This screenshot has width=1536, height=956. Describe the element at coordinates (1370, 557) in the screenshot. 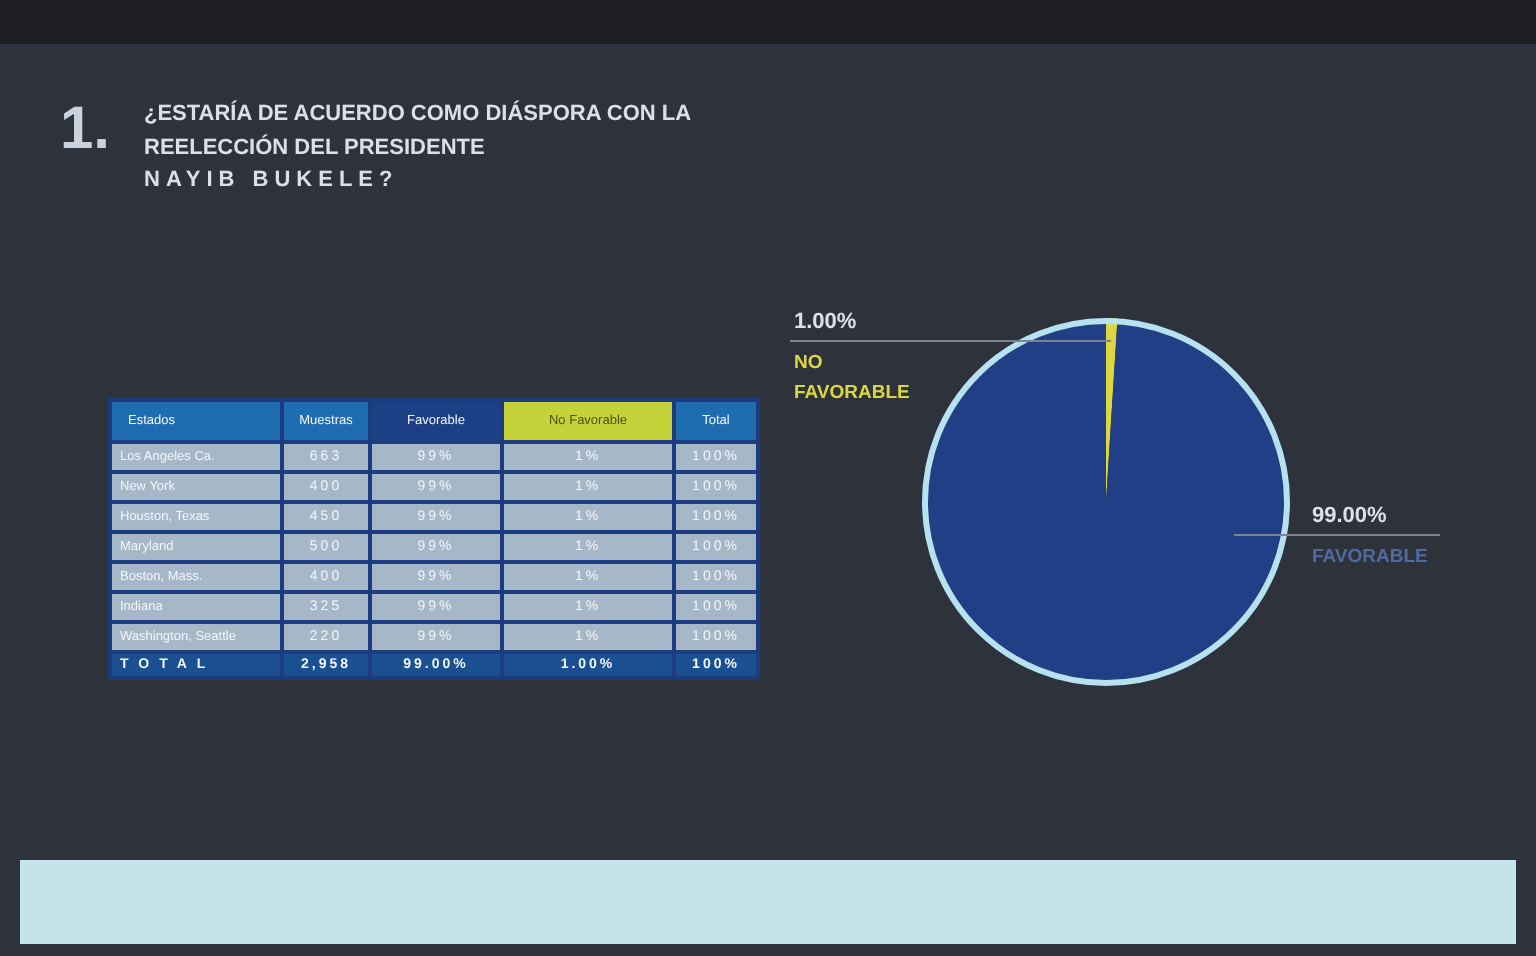

I see `slice-label: FAVORABLE` at that location.